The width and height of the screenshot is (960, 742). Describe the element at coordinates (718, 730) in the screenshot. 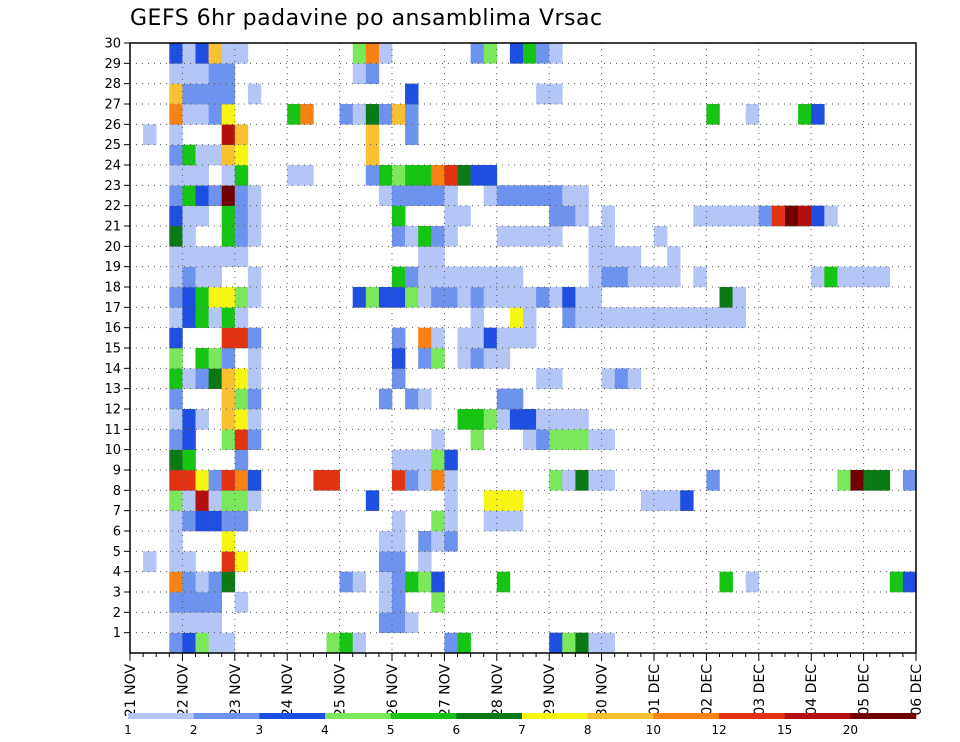

I see `colorbar-label: 12` at that location.